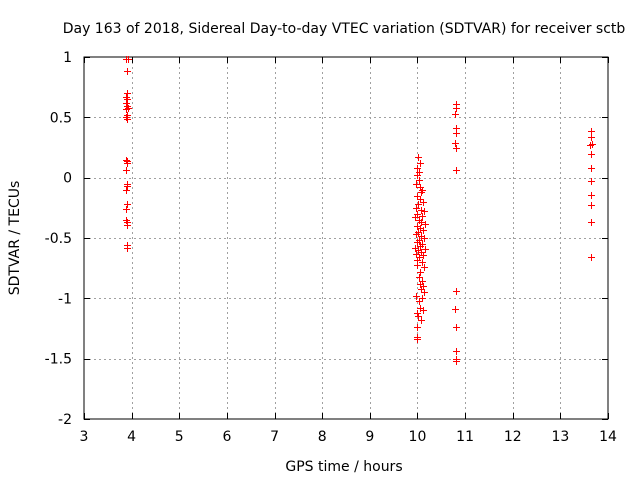 This screenshot has height=480, width=640. I want to click on y-tick-label: -2, so click(65, 420).